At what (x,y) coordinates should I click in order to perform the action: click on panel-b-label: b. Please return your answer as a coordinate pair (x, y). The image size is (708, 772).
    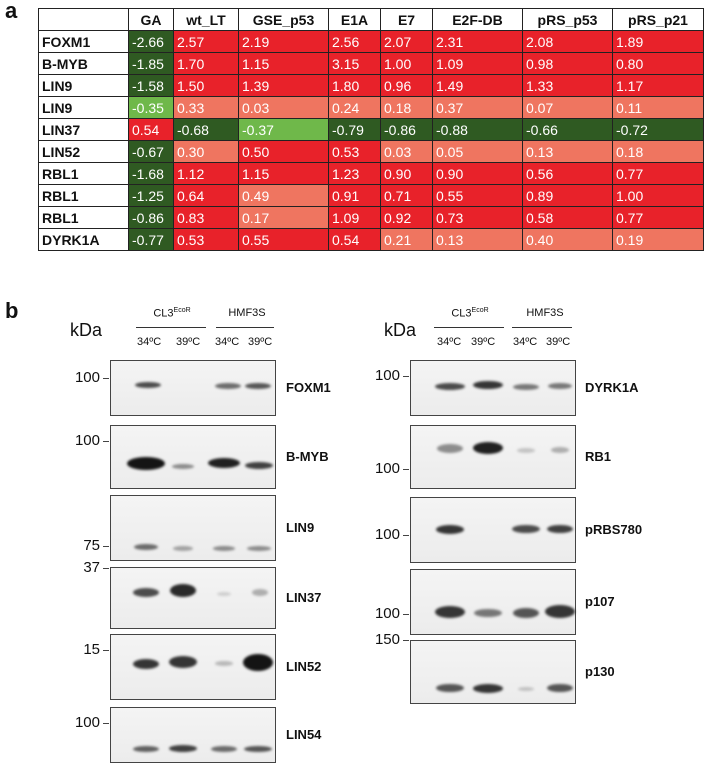
    Looking at the image, I should click on (12, 310).